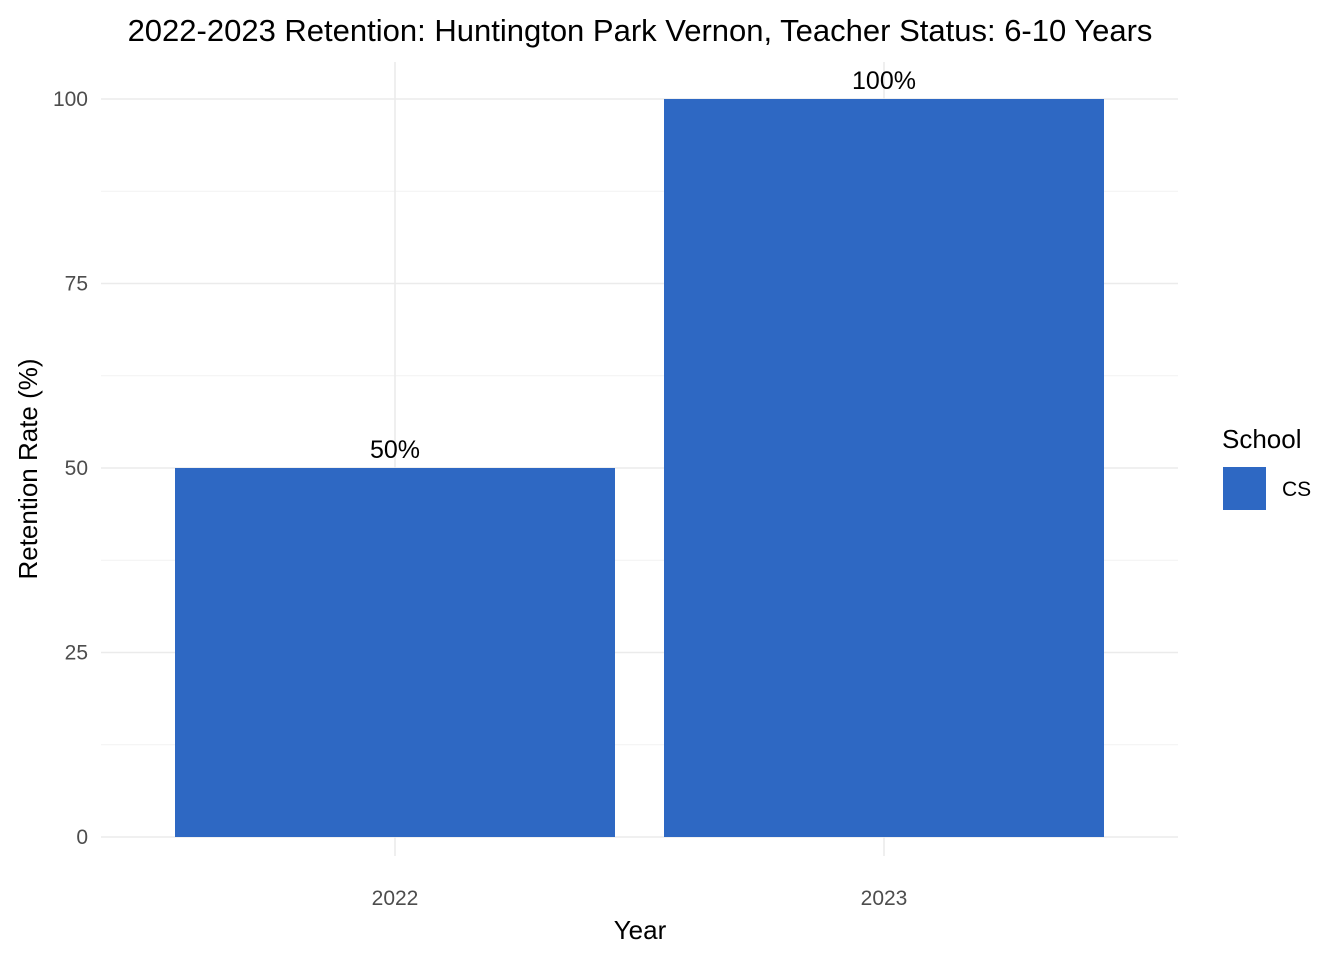  What do you see at coordinates (884, 898) in the screenshot?
I see `x-tick-label: 2023` at bounding box center [884, 898].